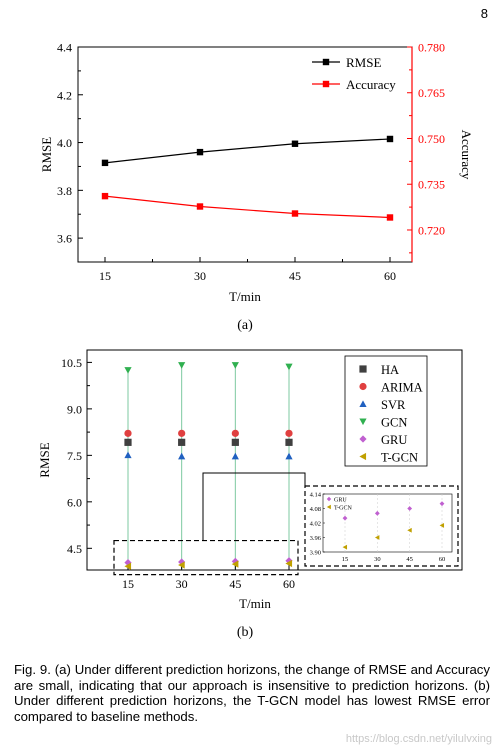 The width and height of the screenshot is (502, 753). Describe the element at coordinates (182, 584) in the screenshot. I see `panel-b-x-tick-label: 30` at that location.